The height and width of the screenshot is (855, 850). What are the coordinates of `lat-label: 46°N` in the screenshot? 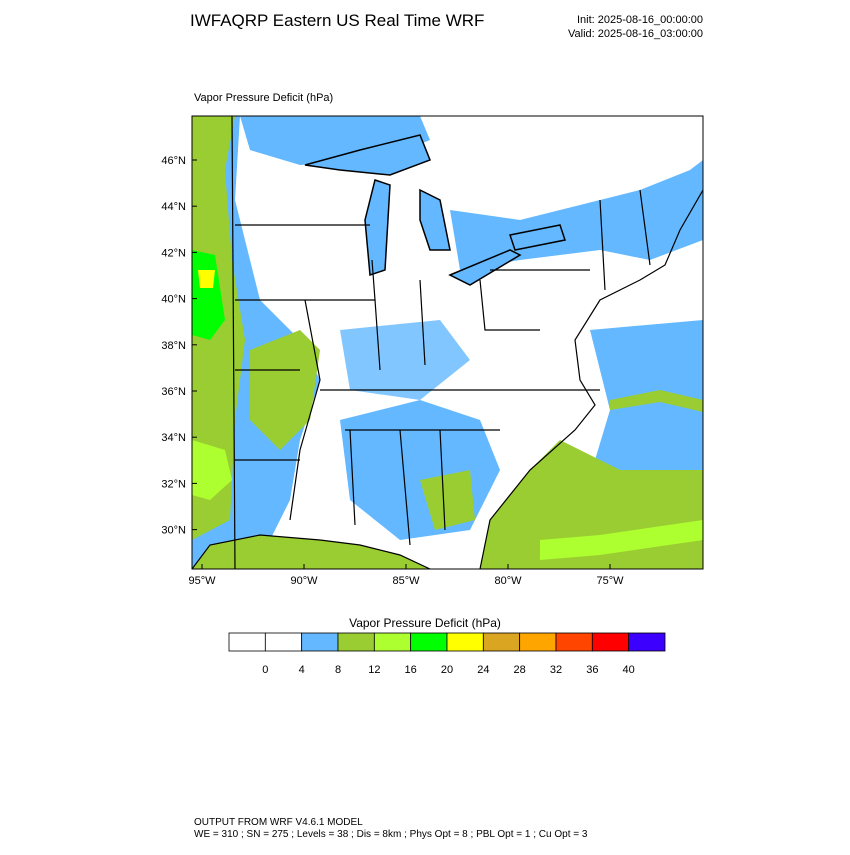 It's located at (173, 161).